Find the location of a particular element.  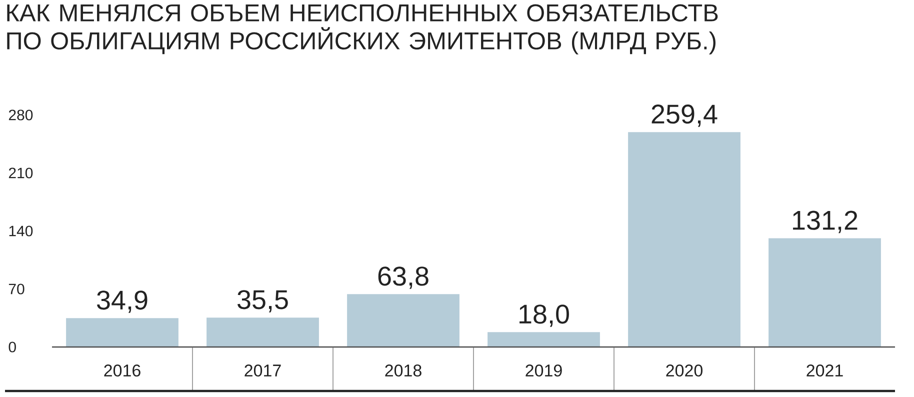

y-tick-label: 280 is located at coordinates (20, 115).